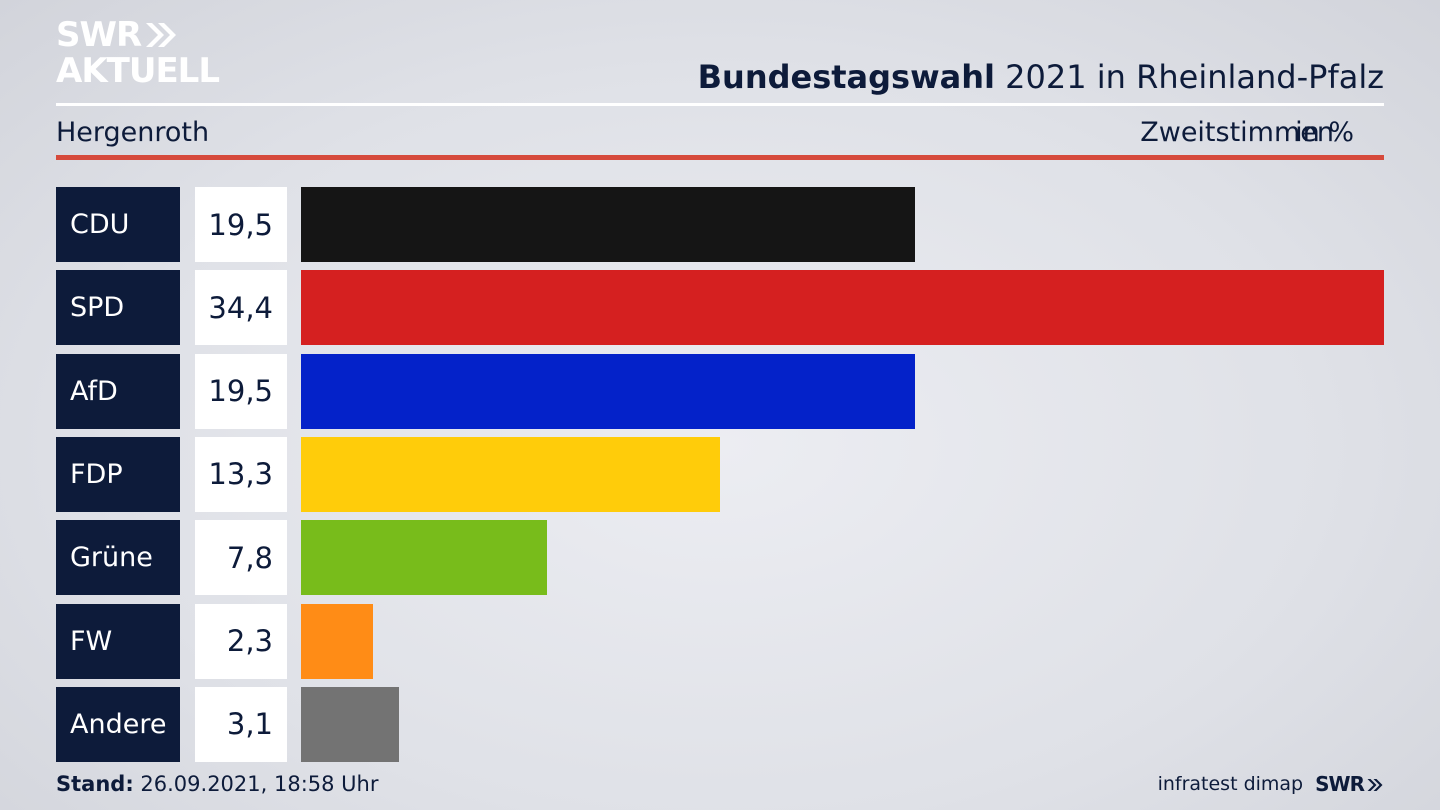  What do you see at coordinates (720, 157) in the screenshot?
I see `accent-divider` at bounding box center [720, 157].